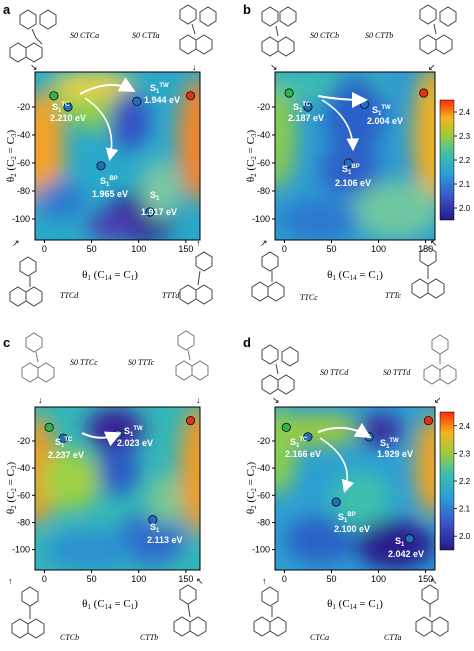 This screenshot has height=651, width=474. I want to click on panel-letter-d: d, so click(247, 342).